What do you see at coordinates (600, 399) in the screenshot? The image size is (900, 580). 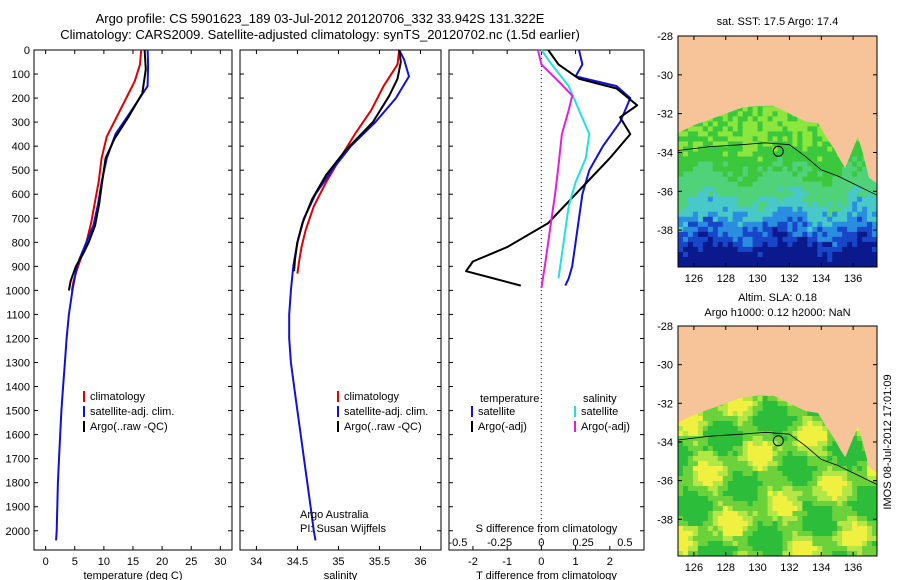 I see `legend-header: salinity` at bounding box center [600, 399].